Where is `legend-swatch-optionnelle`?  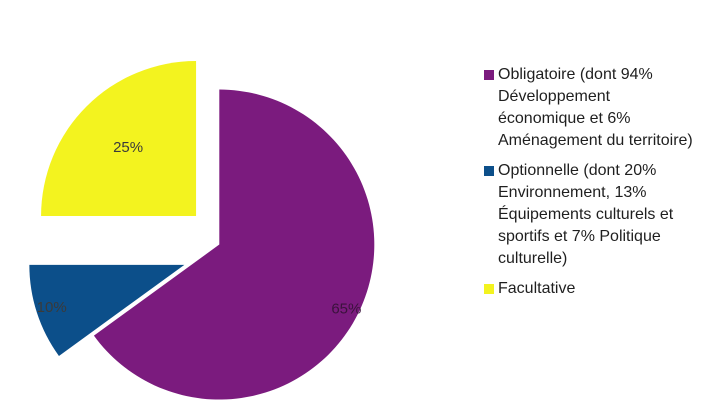 legend-swatch-optionnelle is located at coordinates (489, 171).